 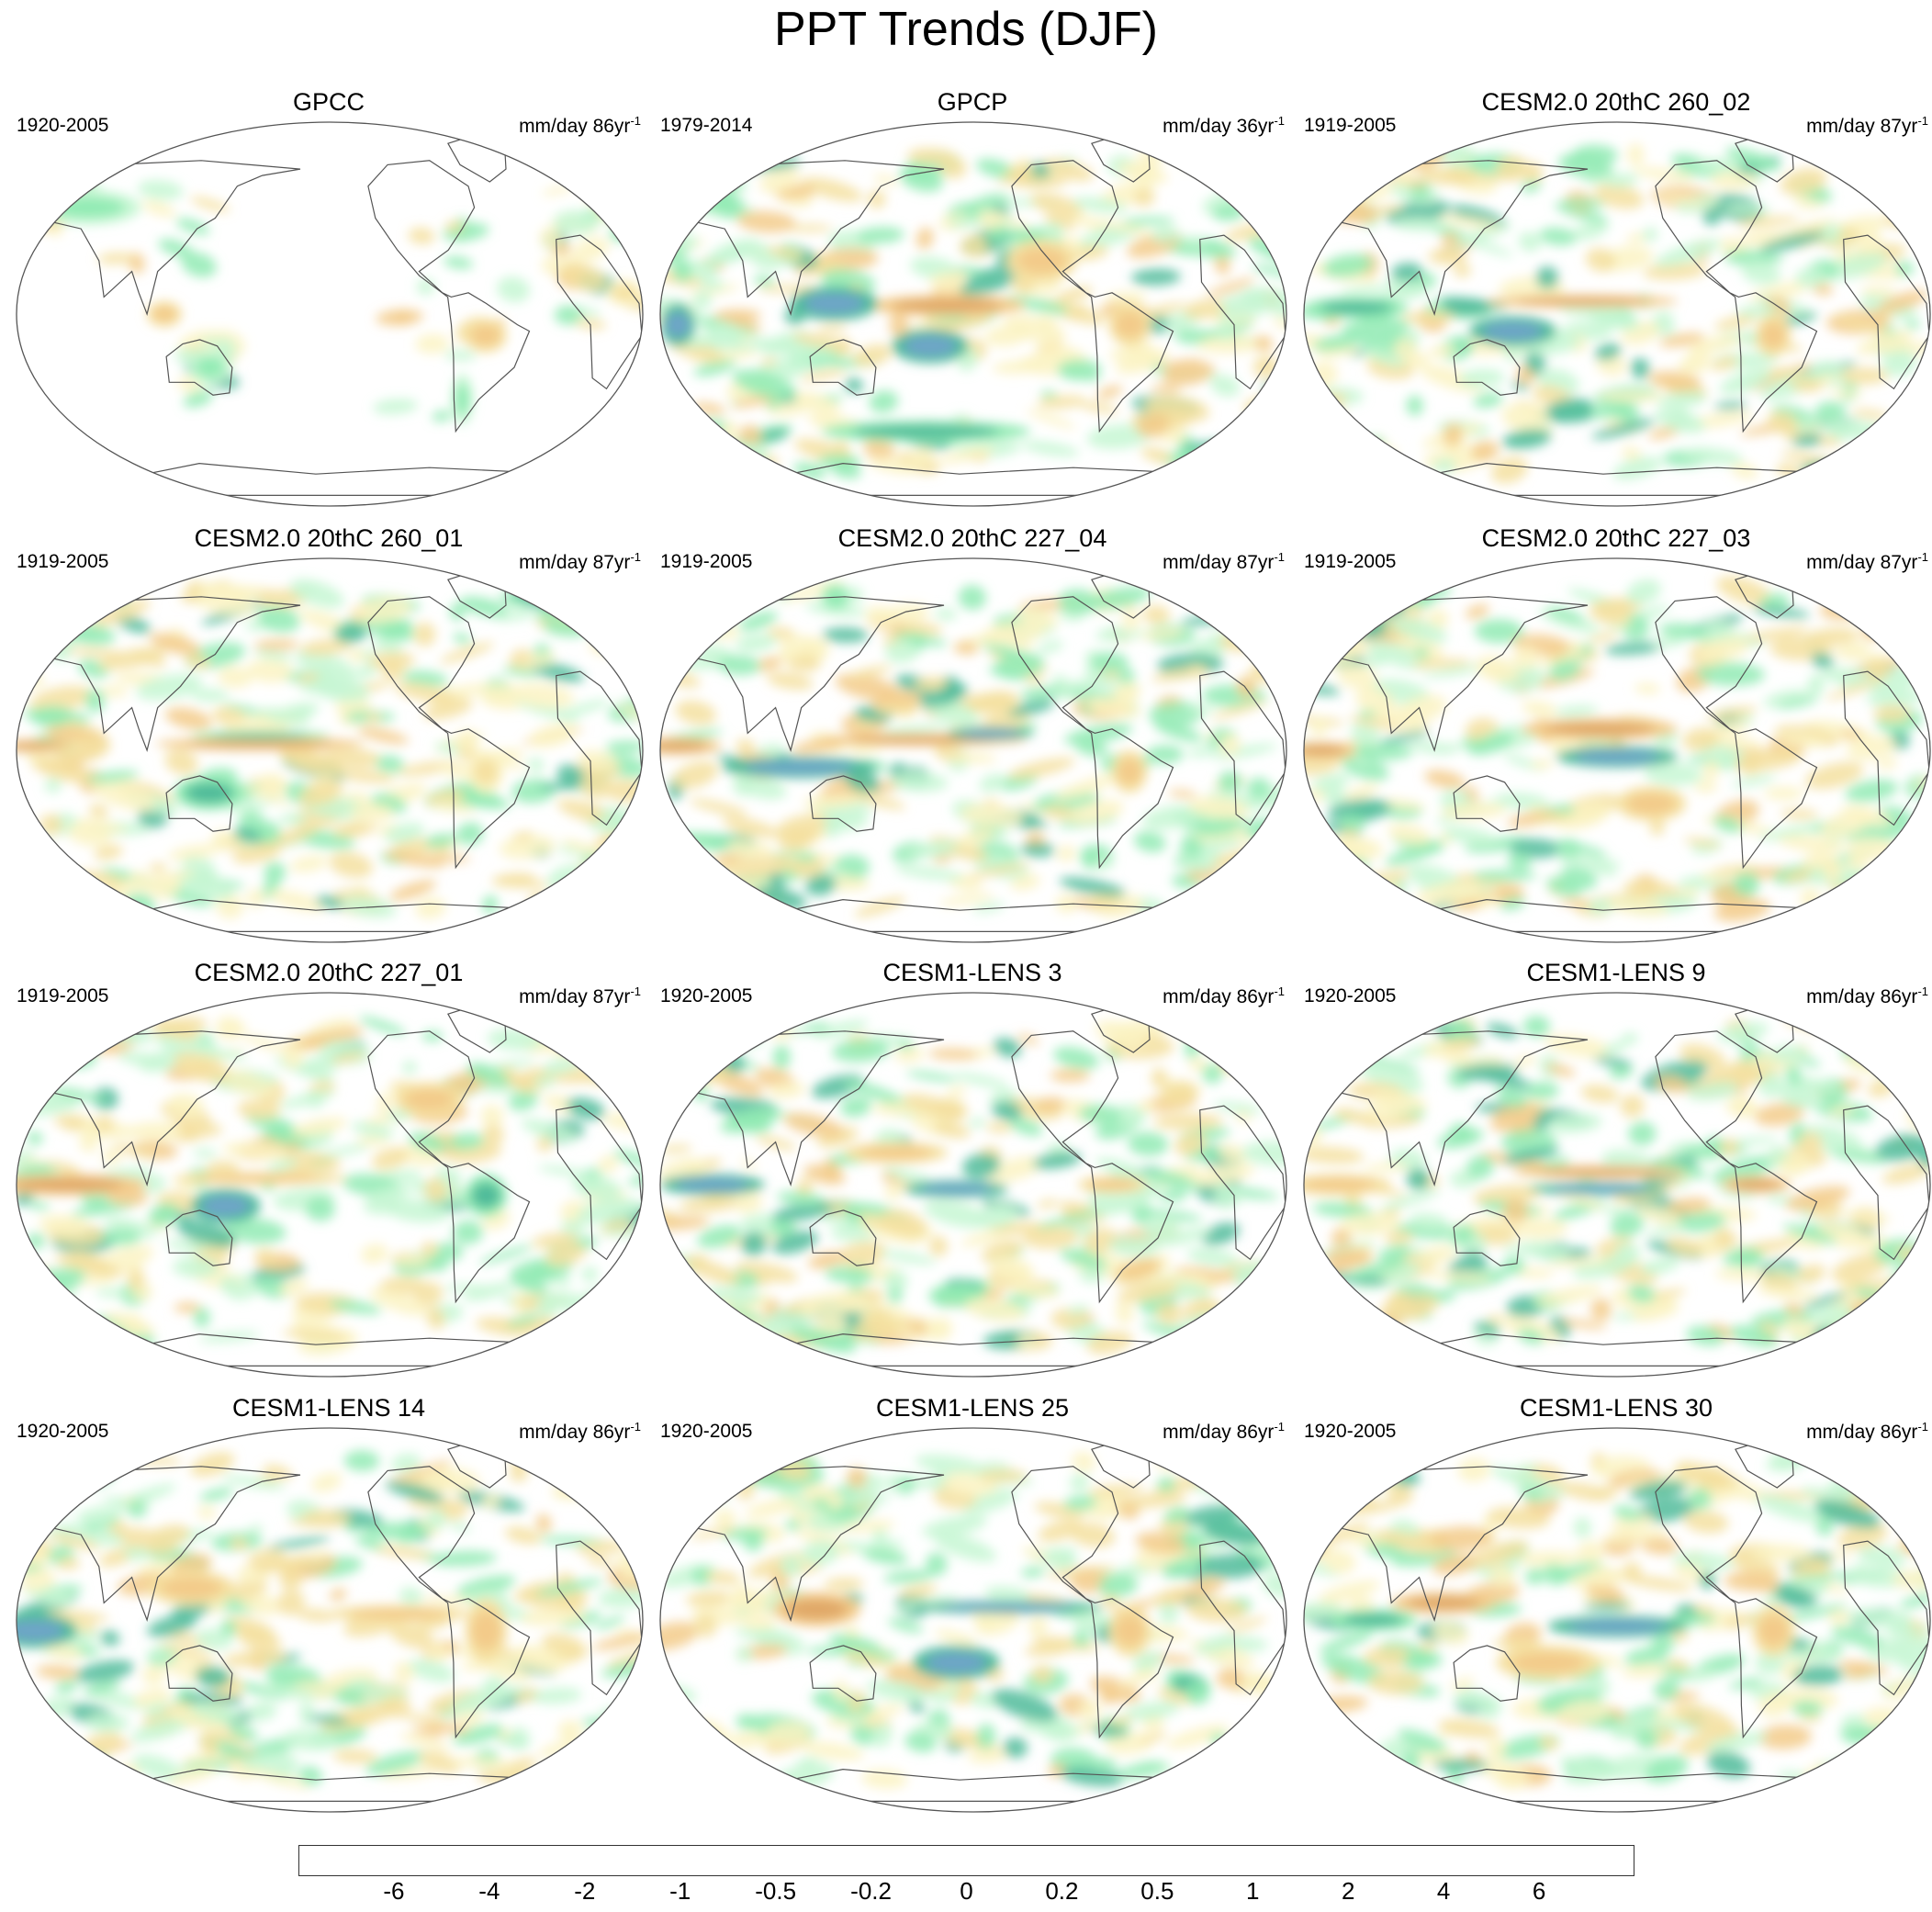 I want to click on map-panel: CESM1-LENS 25 1920-2005 mm/day 86yr-1, so click(x=972, y=1611).